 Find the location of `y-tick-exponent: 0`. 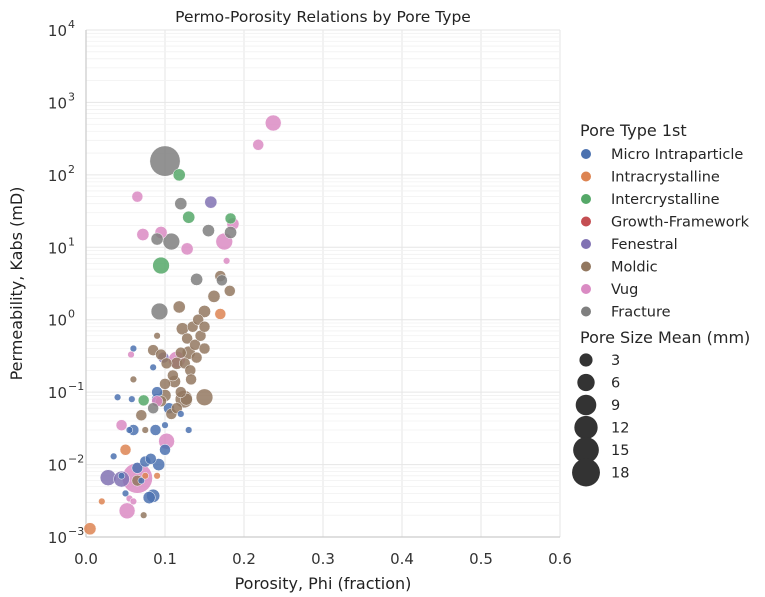

y-tick-exponent: 0 is located at coordinates (71, 314).